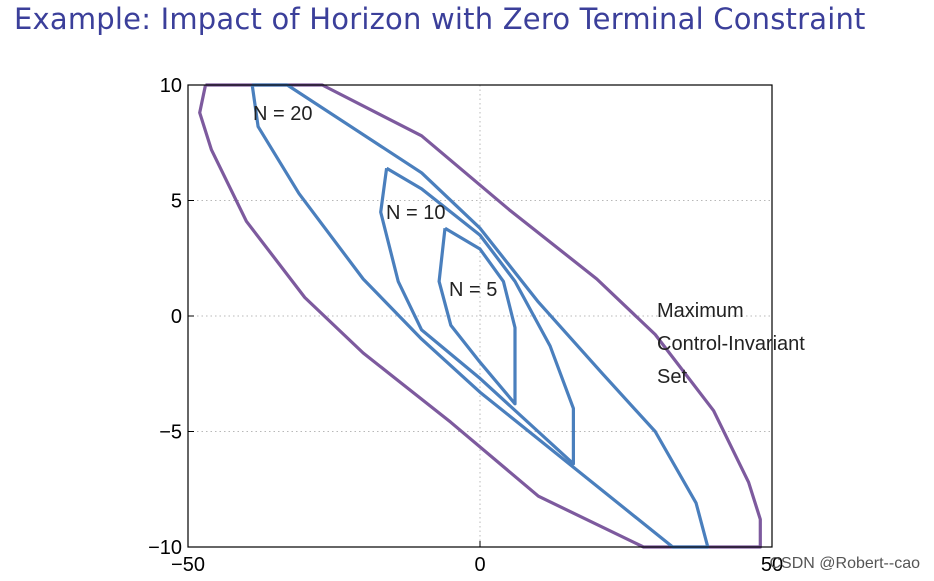 The width and height of the screenshot is (934, 581). Describe the element at coordinates (672, 377) in the screenshot. I see `label-max-inv-line3: Set` at that location.